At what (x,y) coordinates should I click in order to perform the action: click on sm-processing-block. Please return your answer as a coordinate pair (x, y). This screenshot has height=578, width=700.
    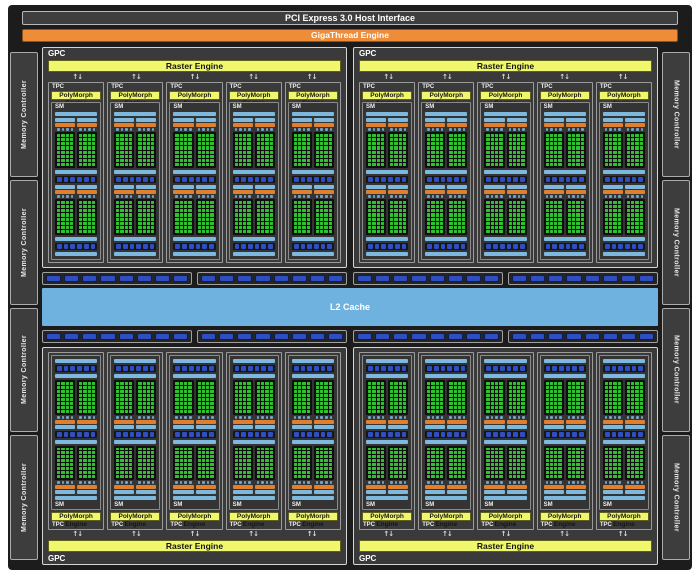
    Looking at the image, I should click on (564, 404).